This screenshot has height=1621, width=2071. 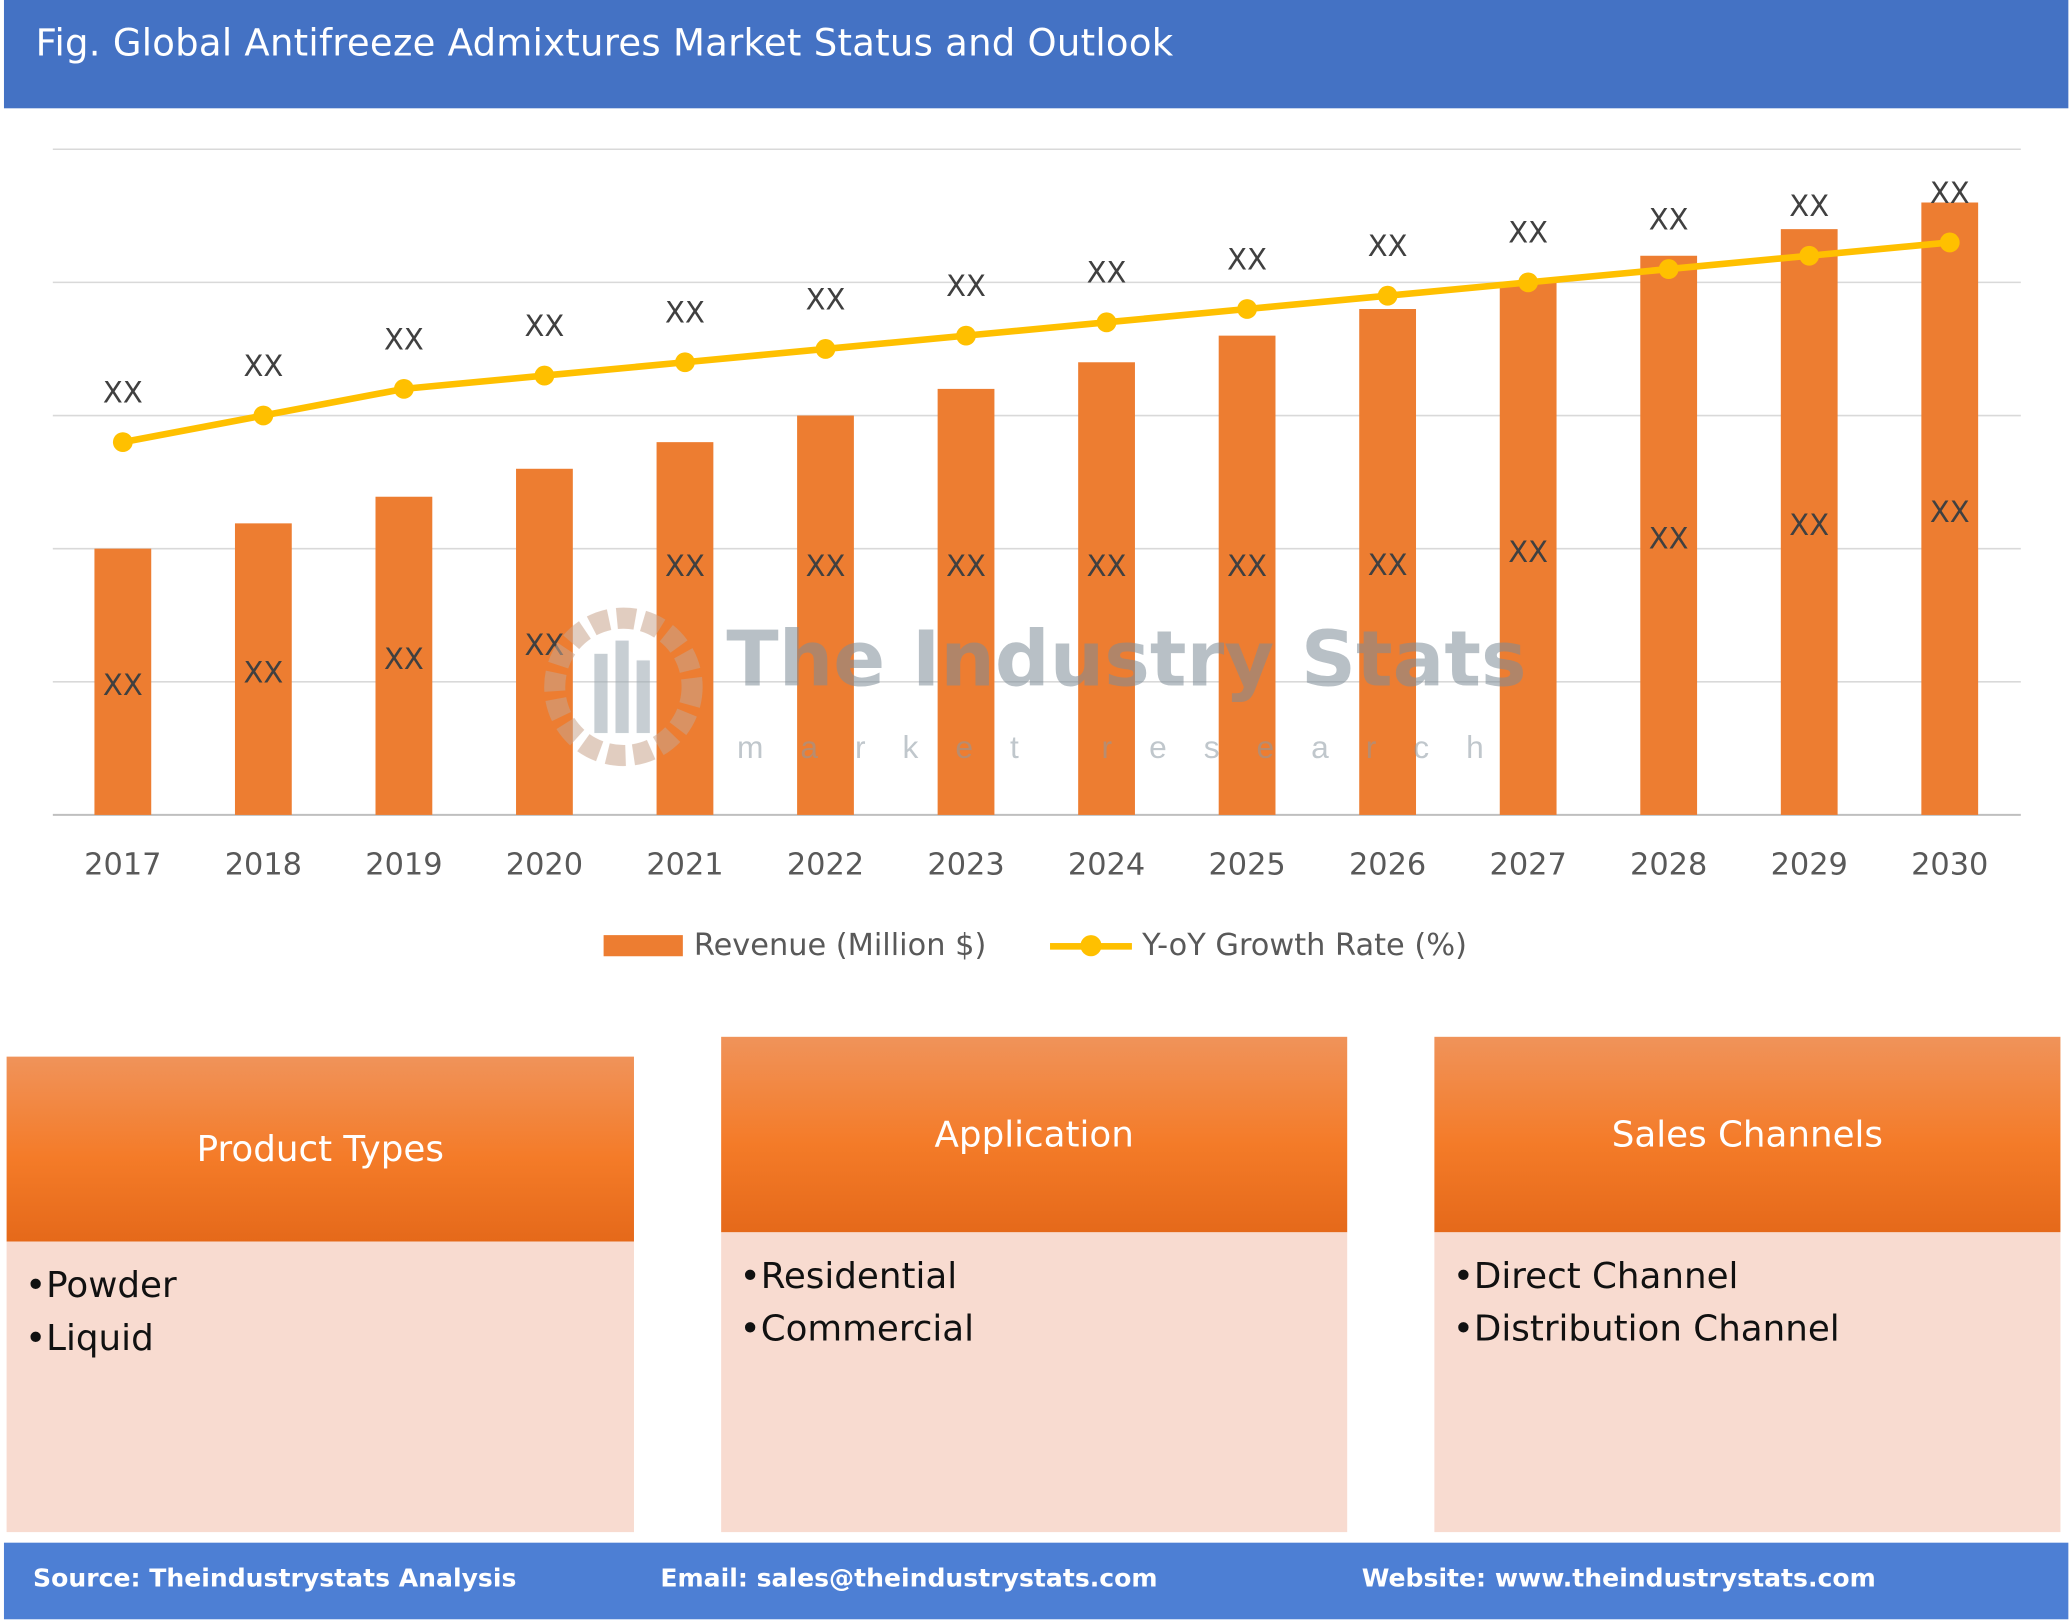 I want to click on x-tick-label: 2020, so click(x=544, y=864).